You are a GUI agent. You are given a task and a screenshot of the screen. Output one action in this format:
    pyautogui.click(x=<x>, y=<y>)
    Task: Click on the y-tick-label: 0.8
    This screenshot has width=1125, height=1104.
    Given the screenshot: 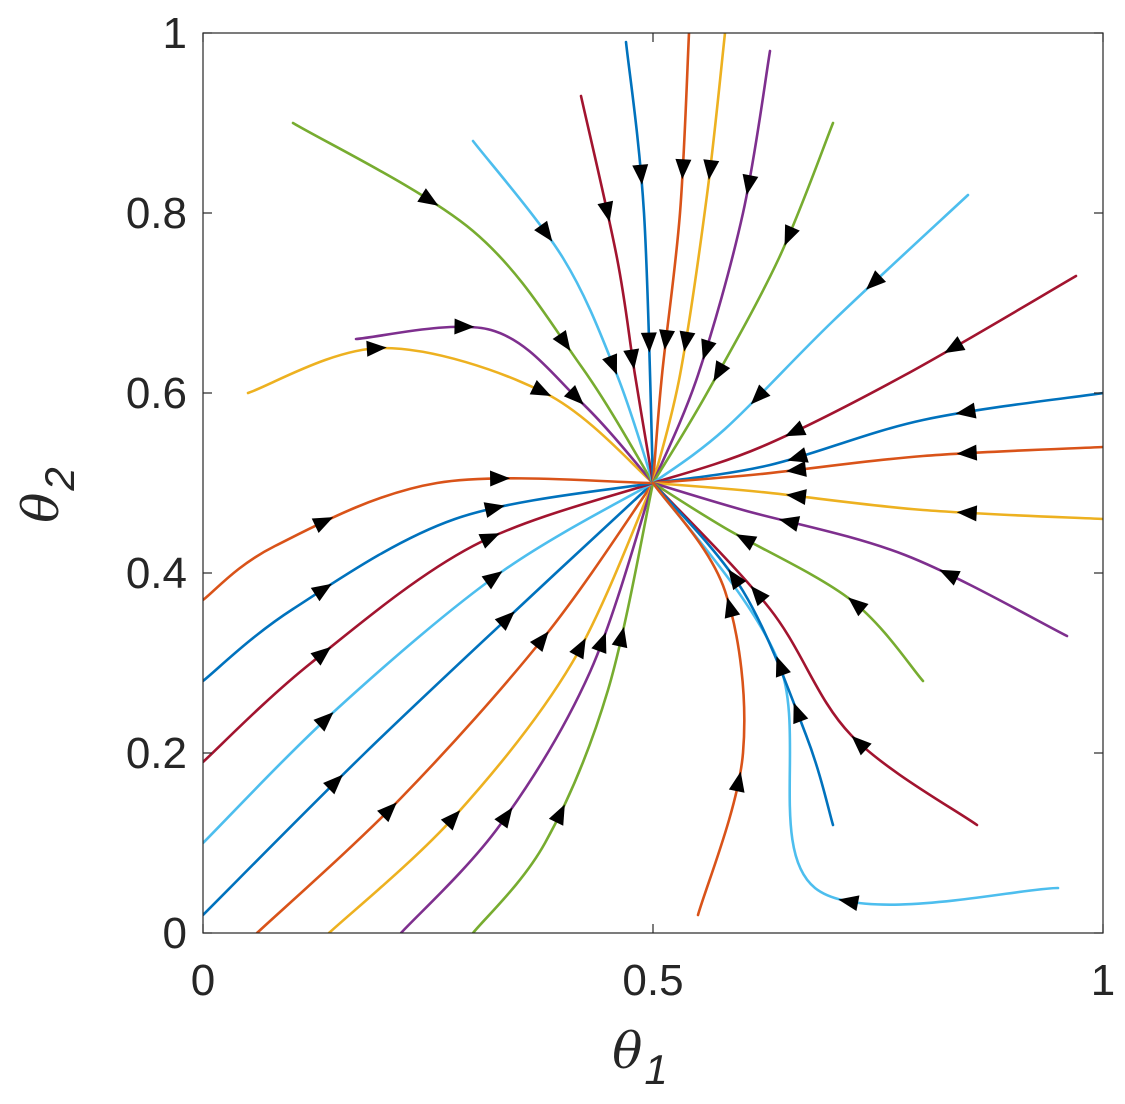 What is the action you would take?
    pyautogui.click(x=156, y=213)
    